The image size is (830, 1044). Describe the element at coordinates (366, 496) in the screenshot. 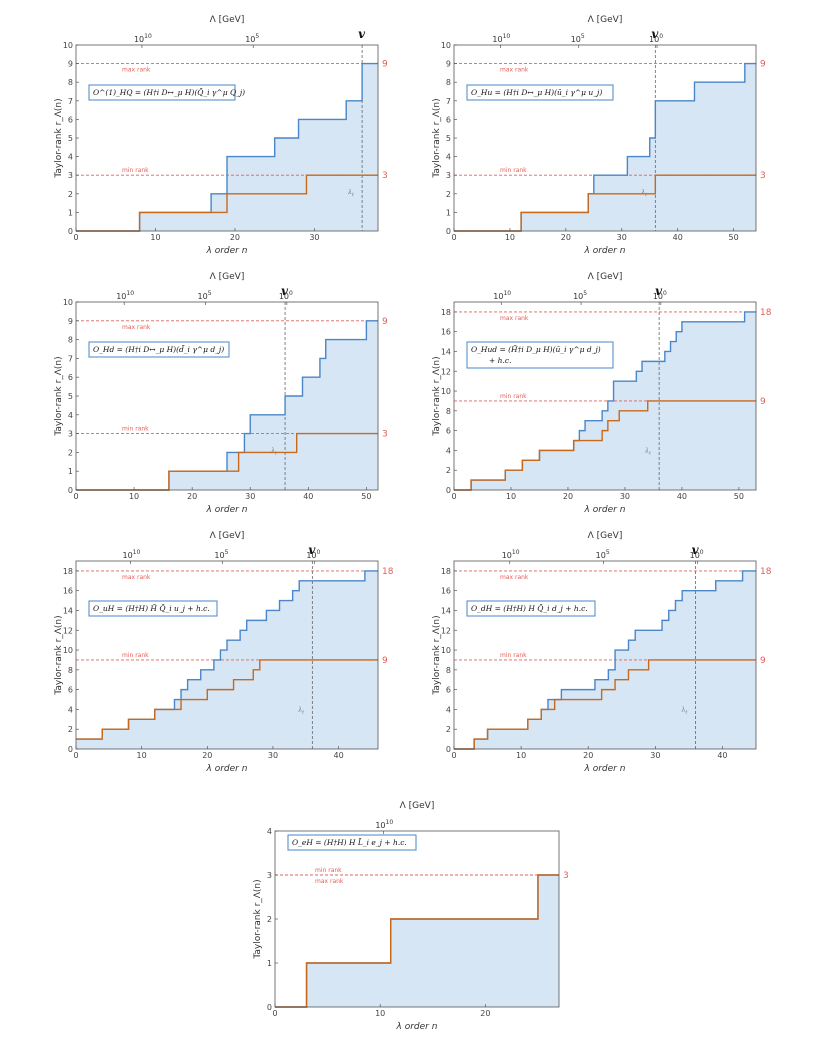

I see `x-tick-label: 50` at that location.